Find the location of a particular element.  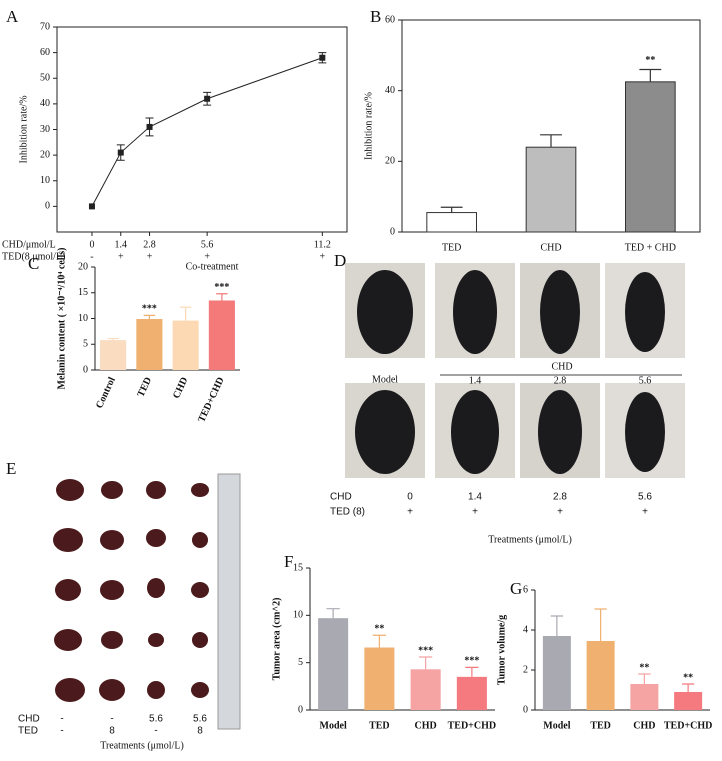

y-tick-label: 6 is located at coordinates (525, 589).